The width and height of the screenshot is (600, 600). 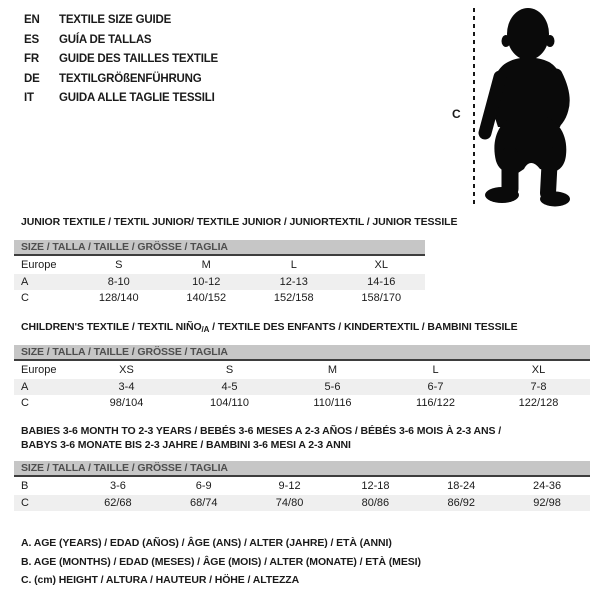 I want to click on cell: 4-5, so click(x=229, y=387).